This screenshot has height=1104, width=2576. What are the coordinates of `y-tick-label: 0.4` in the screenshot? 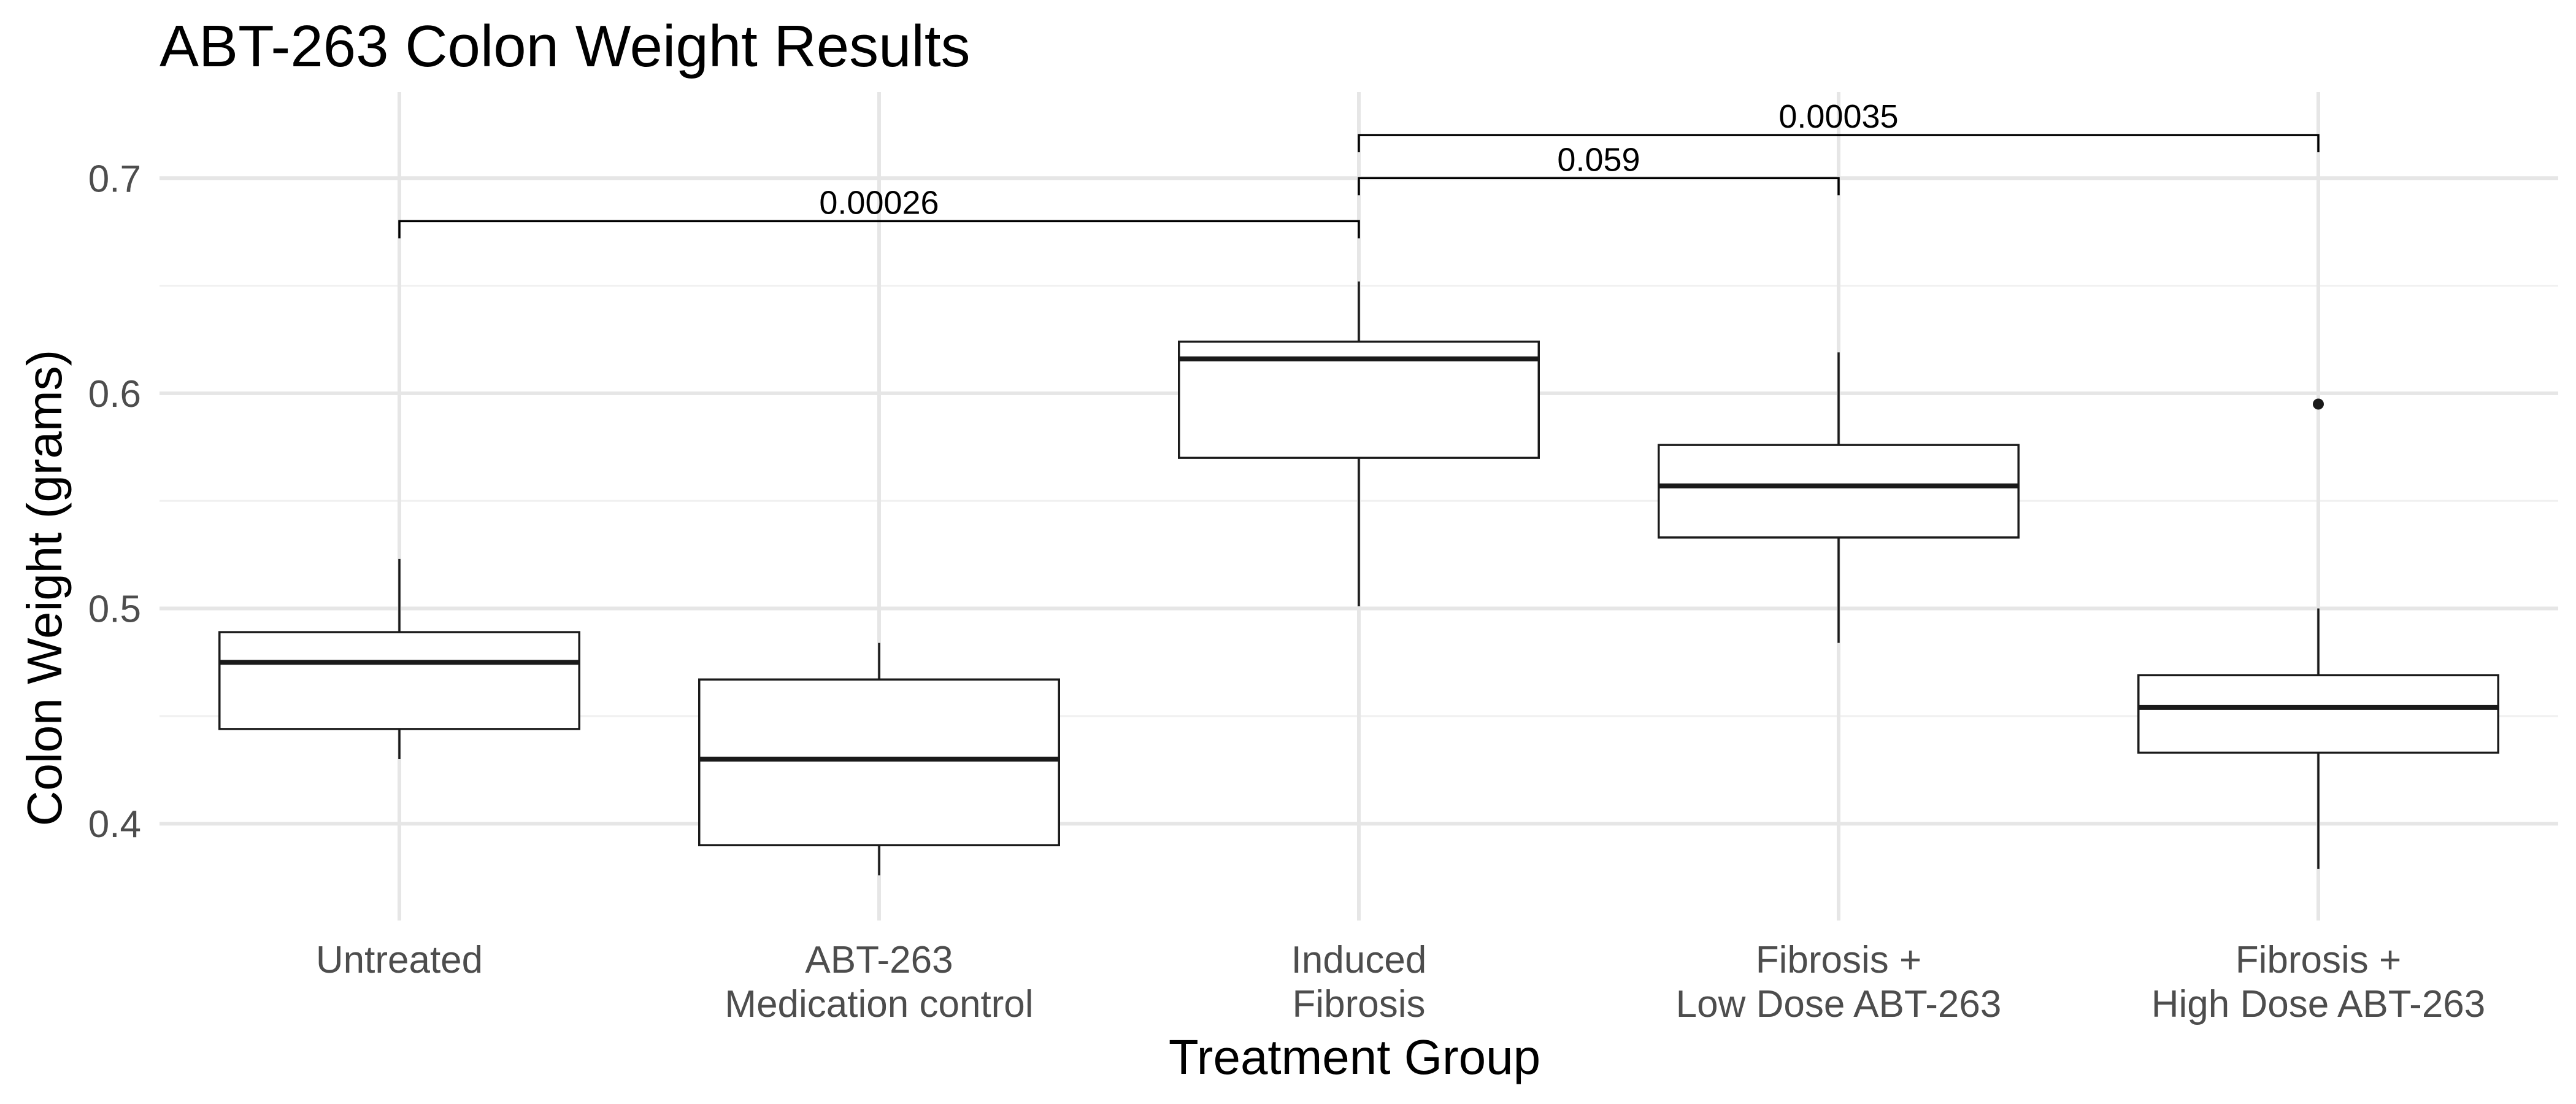 It's located at (115, 824).